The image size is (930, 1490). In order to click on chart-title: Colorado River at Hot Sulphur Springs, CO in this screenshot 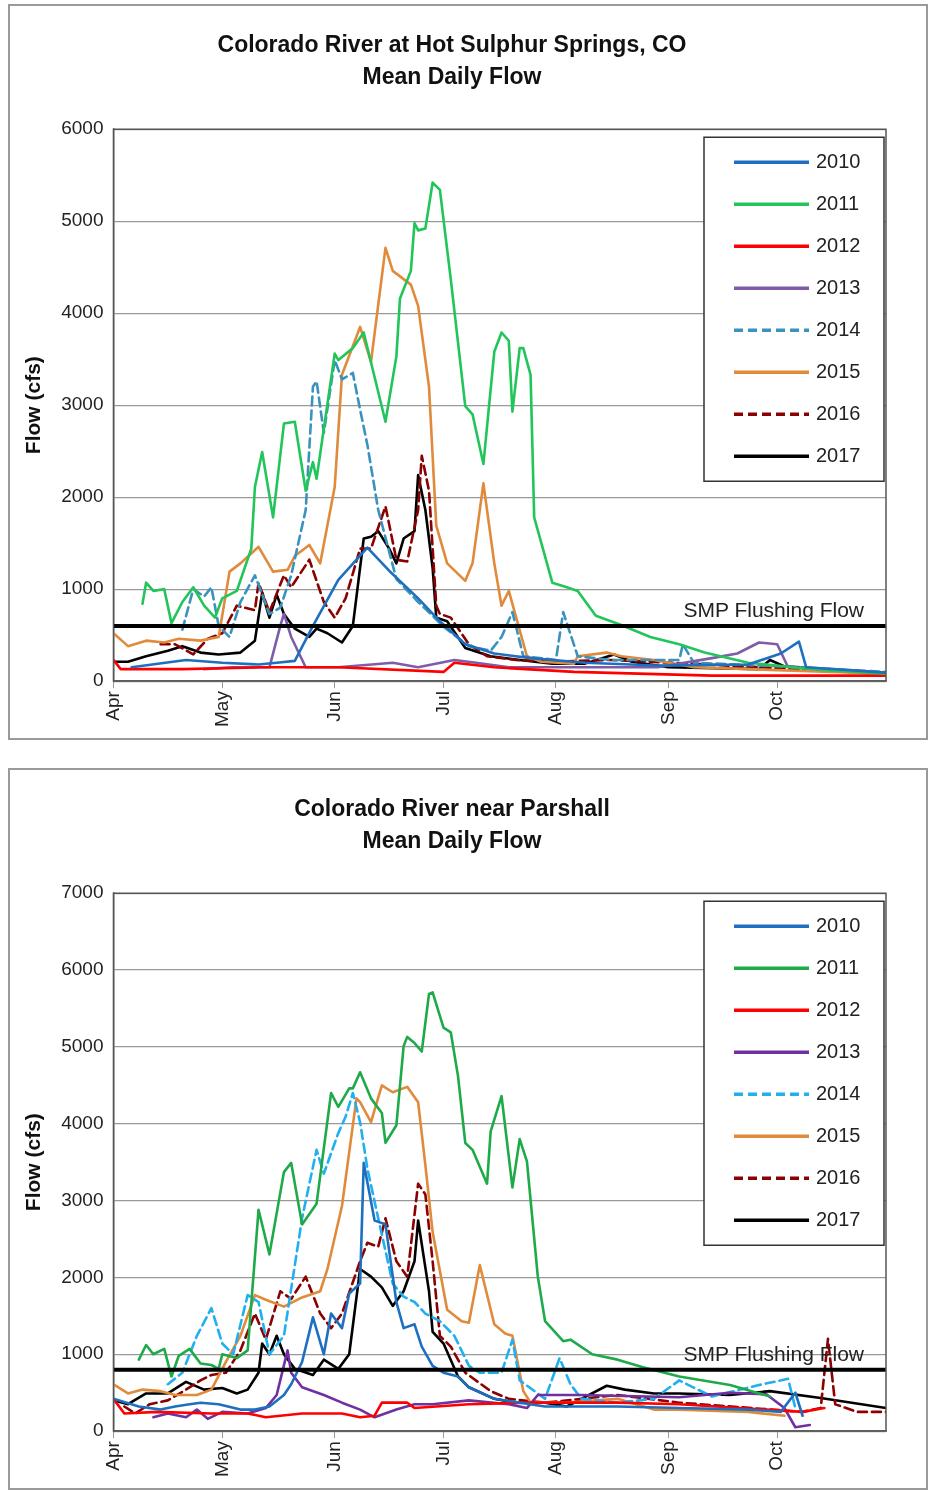, I will do `click(452, 44)`.